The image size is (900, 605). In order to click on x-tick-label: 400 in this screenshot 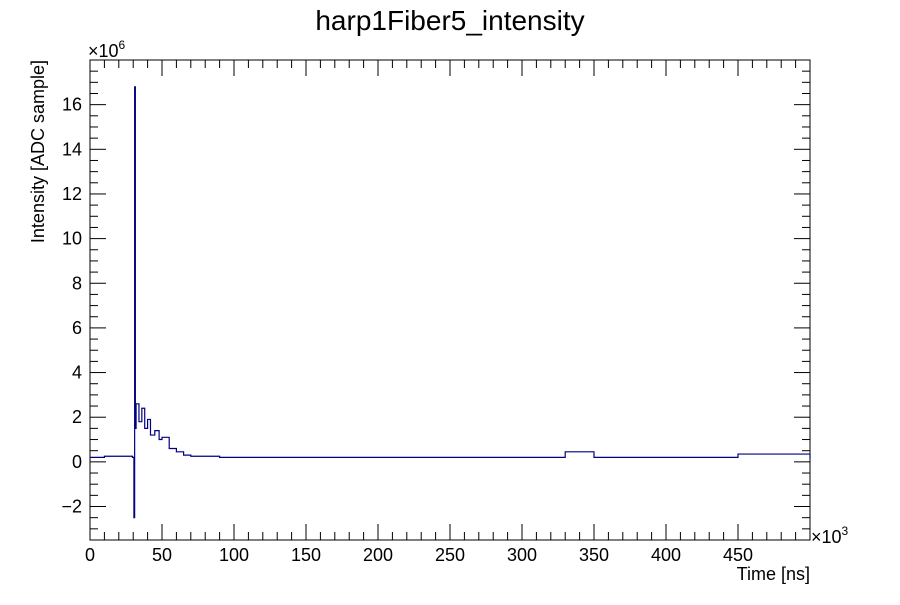, I will do `click(666, 555)`.